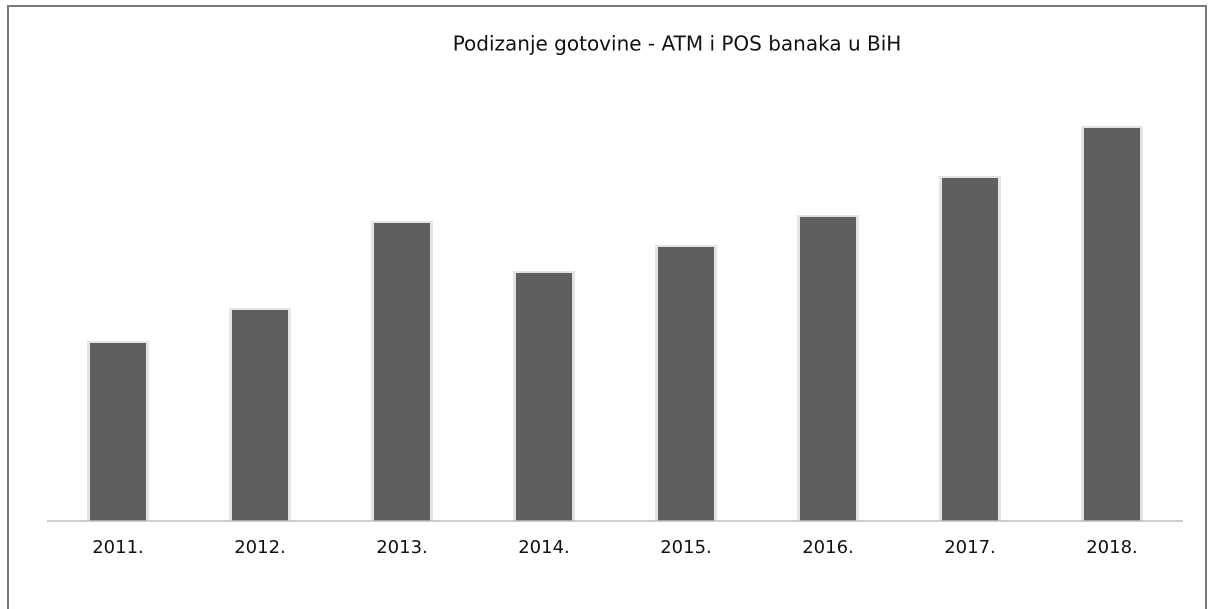 This screenshot has height=609, width=1208. I want to click on x-tick-label: 2016., so click(828, 547).